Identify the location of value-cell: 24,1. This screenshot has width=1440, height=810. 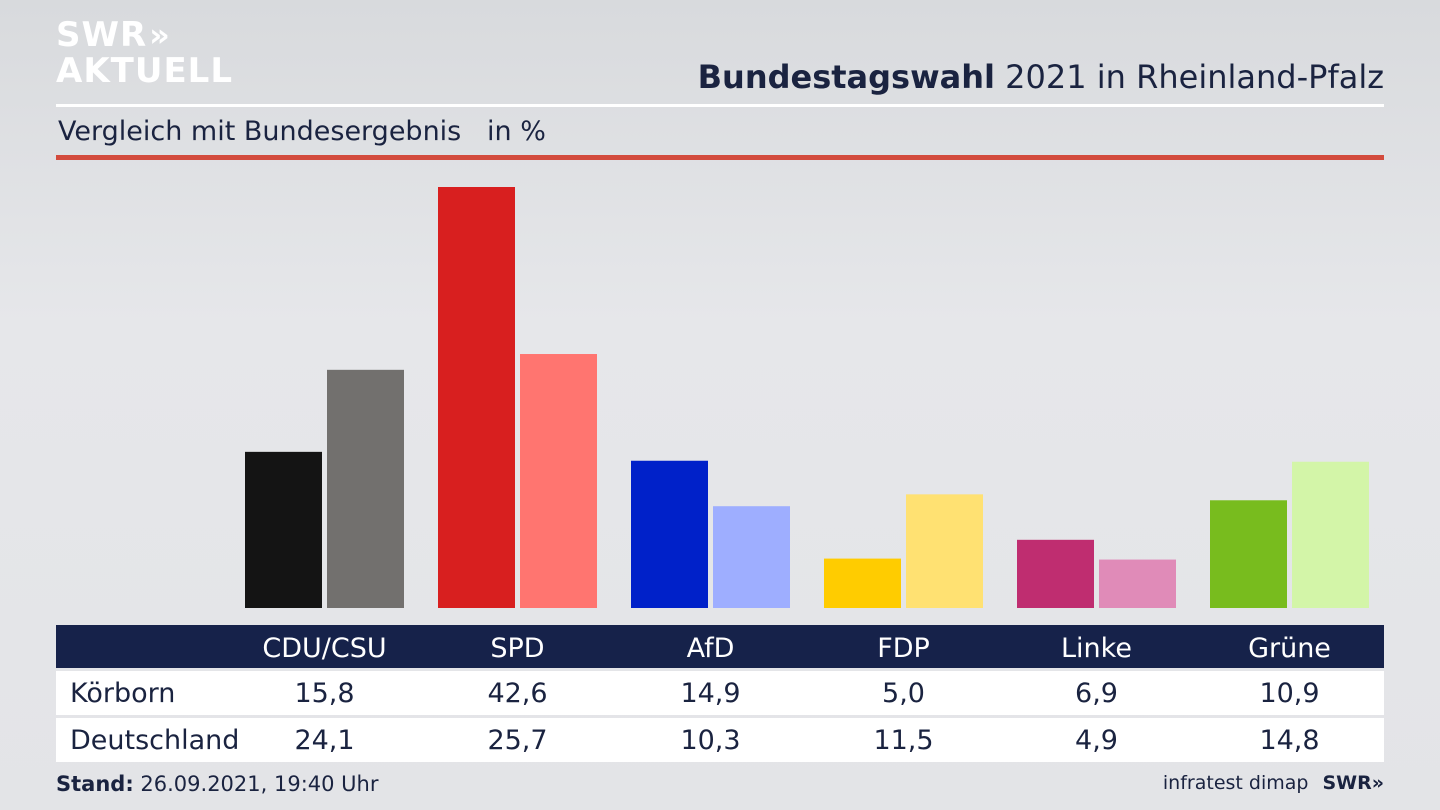
(324, 740).